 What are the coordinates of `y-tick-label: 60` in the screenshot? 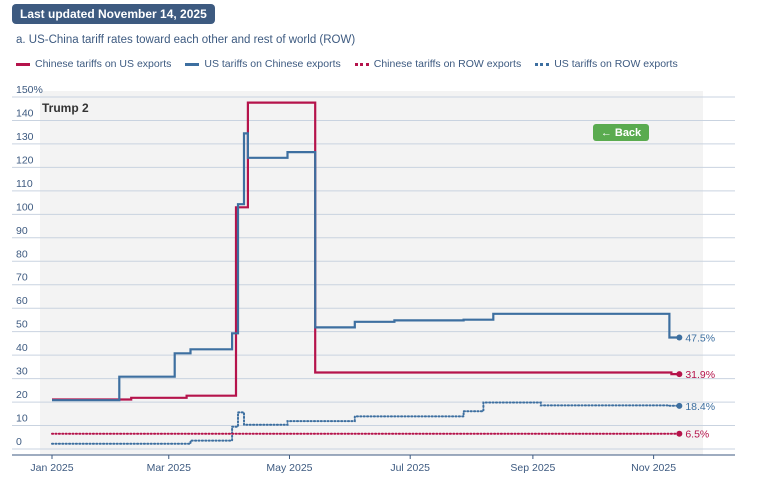 It's located at (22, 301).